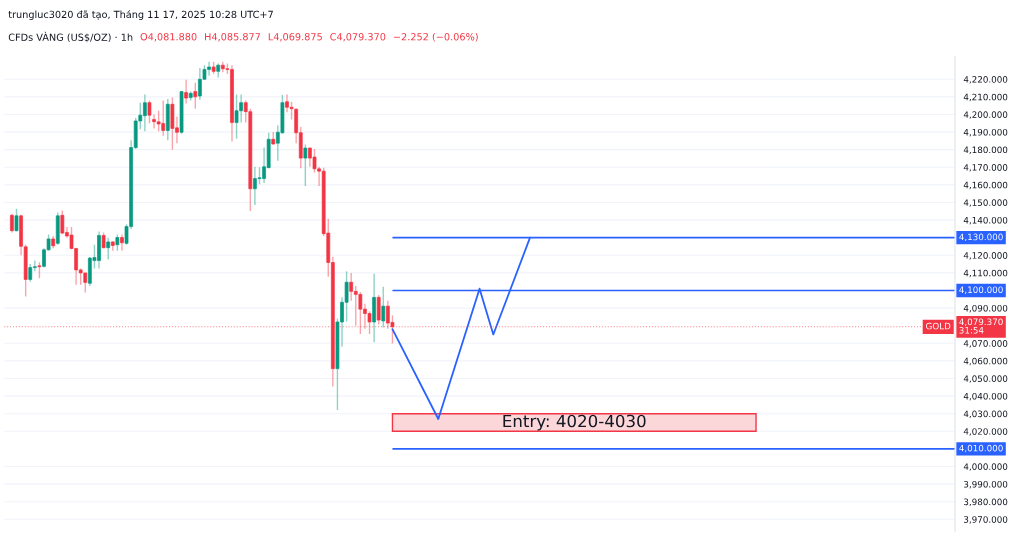 Image resolution: width=1028 pixels, height=537 pixels. I want to click on ref-line-label: 4,130.000, so click(981, 237).